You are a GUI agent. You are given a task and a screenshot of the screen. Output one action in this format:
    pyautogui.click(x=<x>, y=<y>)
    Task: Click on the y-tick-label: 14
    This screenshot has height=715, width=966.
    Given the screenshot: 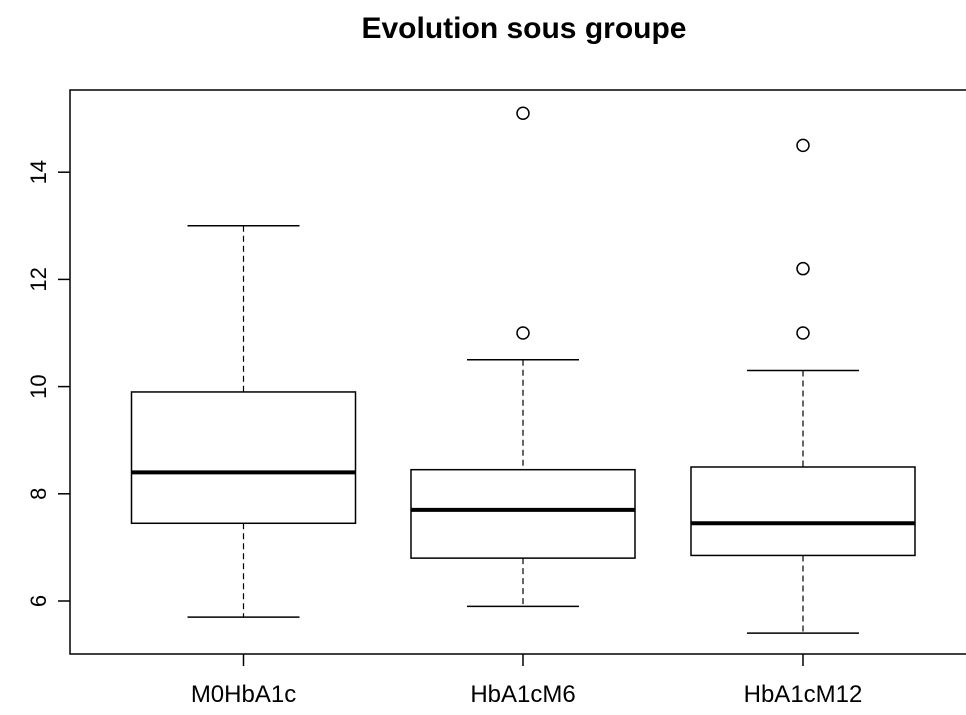 What is the action you would take?
    pyautogui.click(x=38, y=172)
    